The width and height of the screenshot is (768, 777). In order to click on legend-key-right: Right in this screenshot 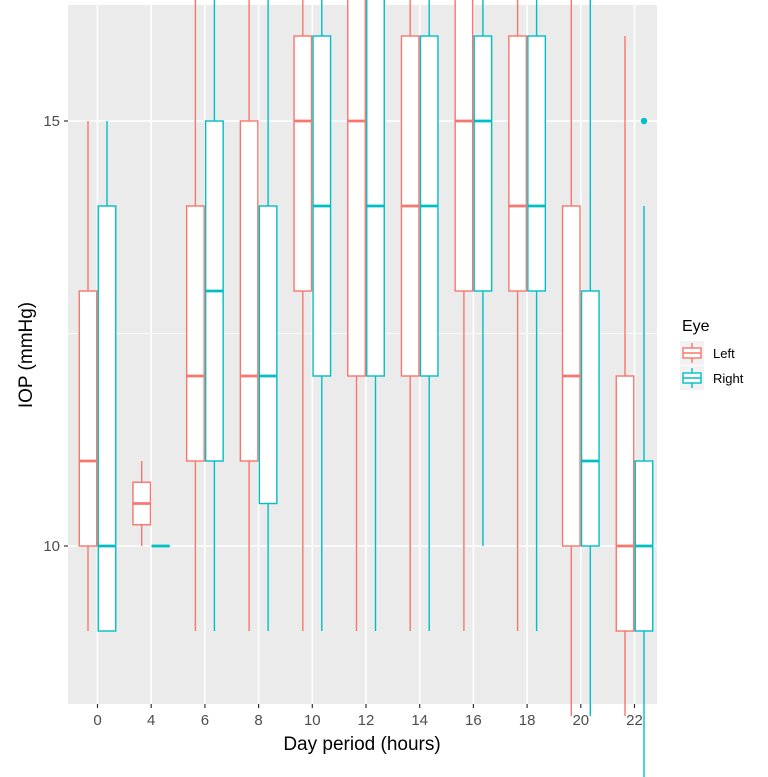, I will do `click(712, 378)`.